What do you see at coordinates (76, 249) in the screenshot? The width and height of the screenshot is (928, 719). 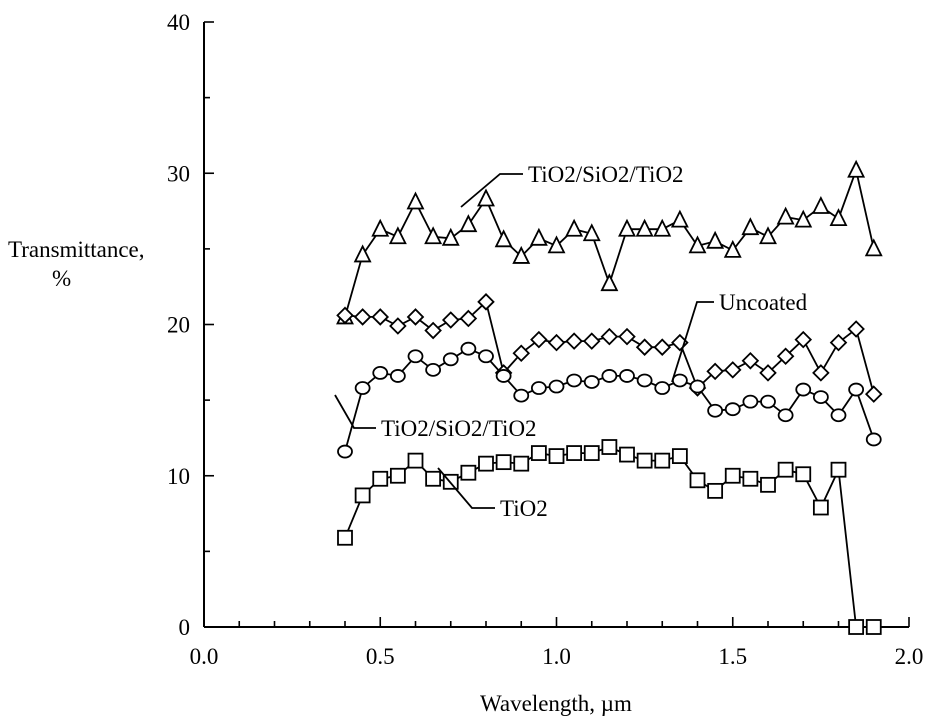 I see `y-axis-title-line1: Transmittance,` at bounding box center [76, 249].